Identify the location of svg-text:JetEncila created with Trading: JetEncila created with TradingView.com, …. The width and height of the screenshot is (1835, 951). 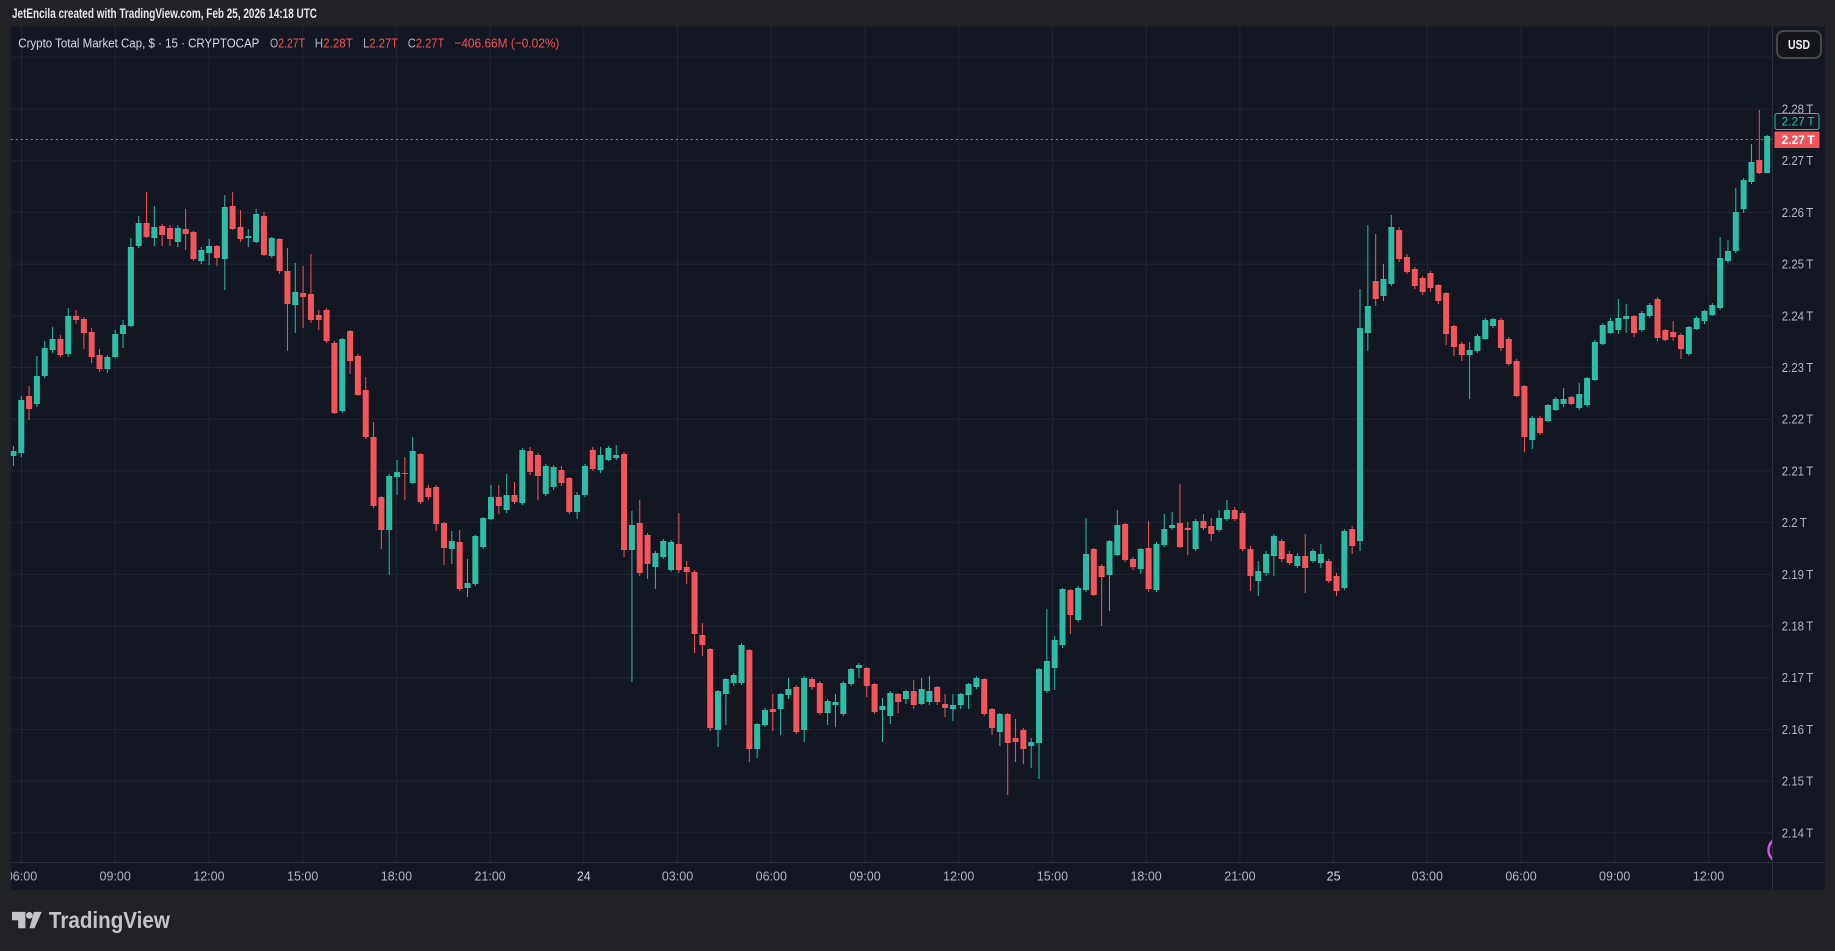
(164, 13).